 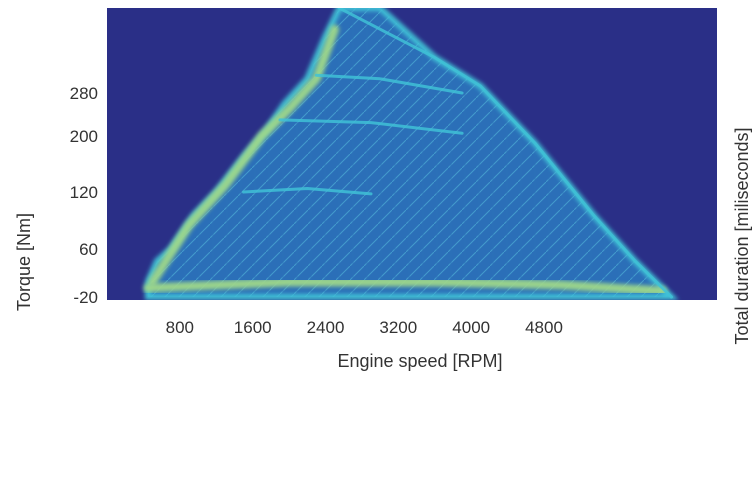 What do you see at coordinates (419, 361) in the screenshot?
I see `x-axis-label: Engine speed [RPM]` at bounding box center [419, 361].